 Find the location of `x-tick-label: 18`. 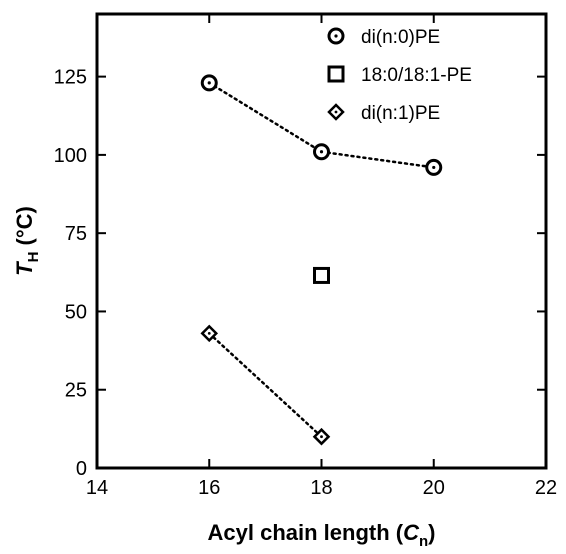

x-tick-label: 18 is located at coordinates (321, 488).